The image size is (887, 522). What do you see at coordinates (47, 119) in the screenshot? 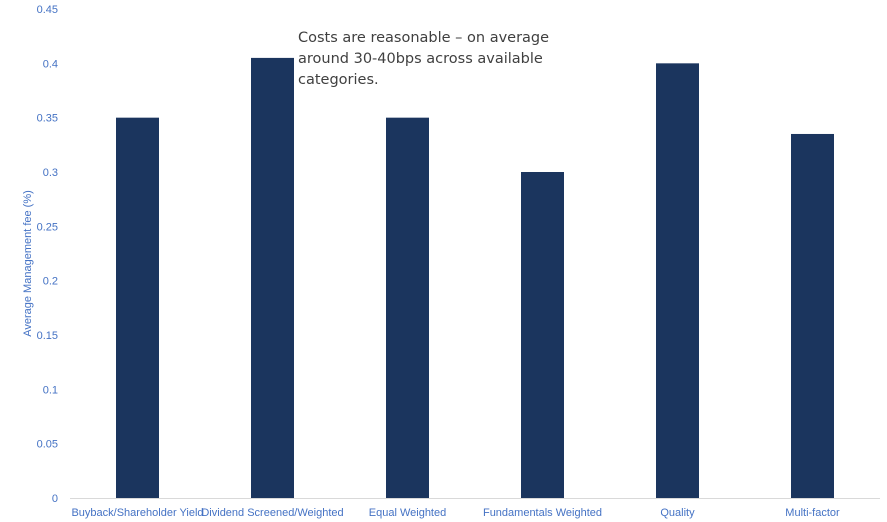
I see `y-tick-label: 0.35` at bounding box center [47, 119].